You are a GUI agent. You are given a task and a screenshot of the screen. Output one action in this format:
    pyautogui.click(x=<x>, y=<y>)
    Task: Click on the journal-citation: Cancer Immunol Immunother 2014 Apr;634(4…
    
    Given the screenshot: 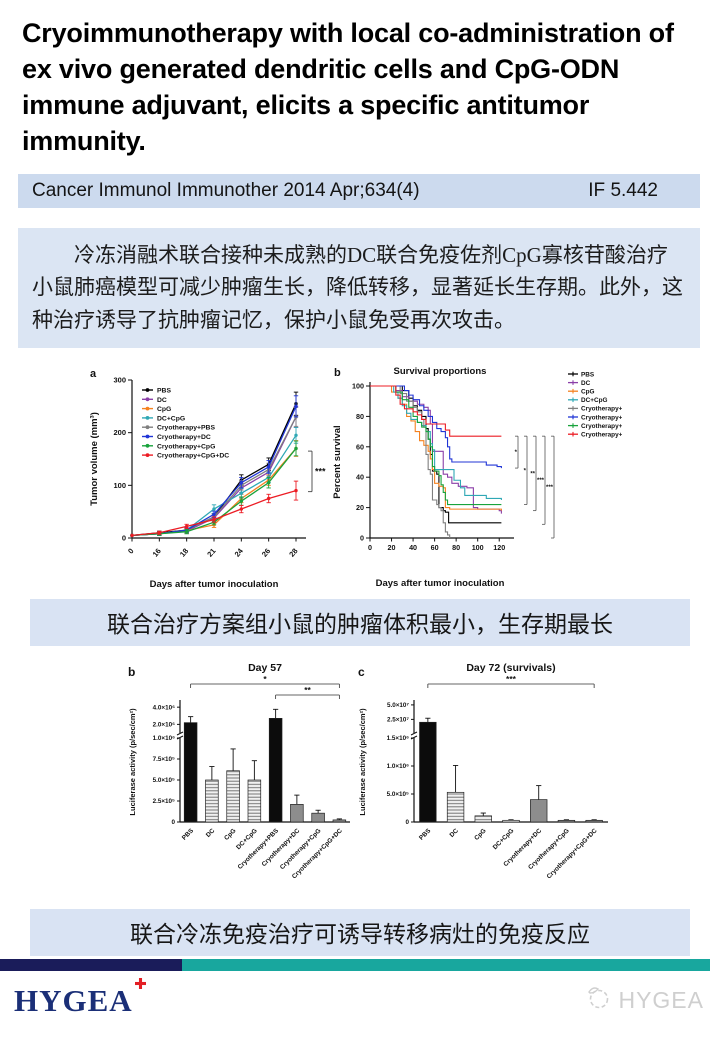 What is the action you would take?
    pyautogui.click(x=226, y=190)
    